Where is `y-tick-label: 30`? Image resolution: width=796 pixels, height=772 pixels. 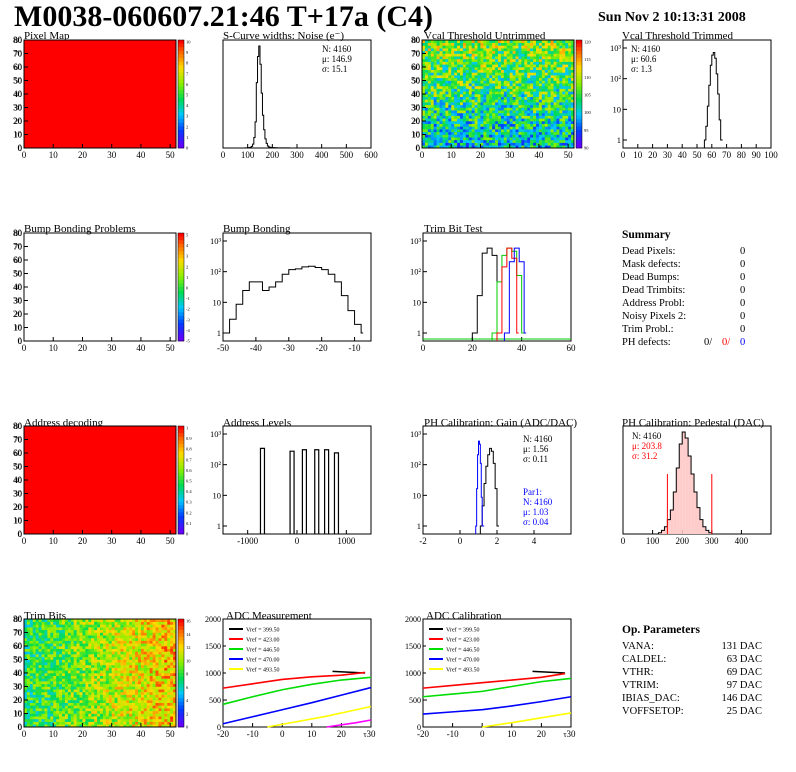 y-tick-label: 30 is located at coordinates (18, 687).